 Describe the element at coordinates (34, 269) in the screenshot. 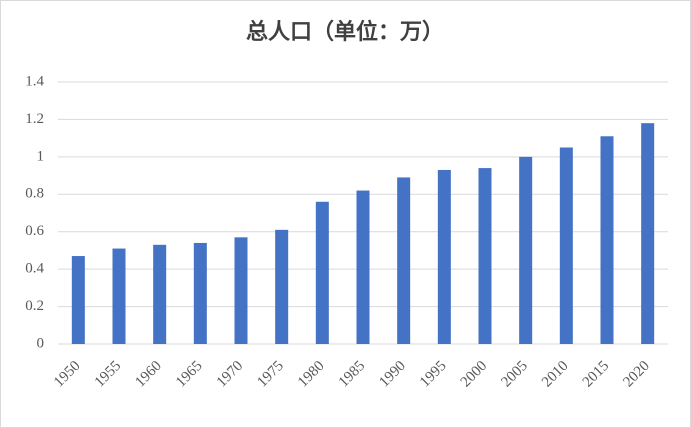

I see `y-tick-label: 0.4` at that location.